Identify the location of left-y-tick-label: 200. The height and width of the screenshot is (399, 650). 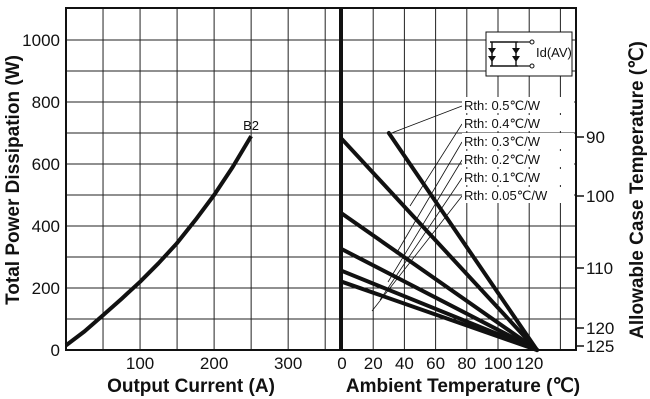
(46, 288).